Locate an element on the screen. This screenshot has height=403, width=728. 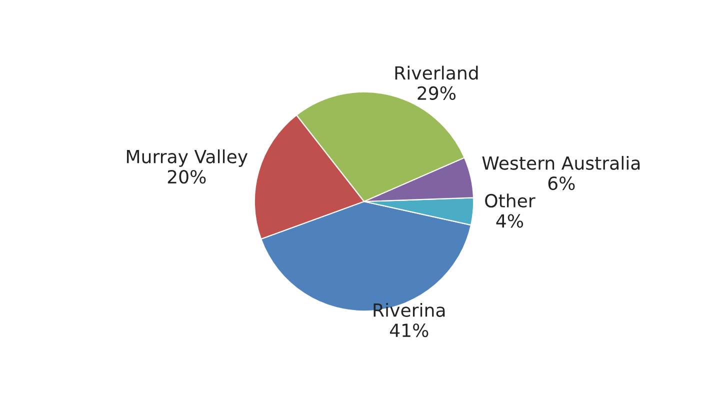
slice-label: Riverland is located at coordinates (436, 73).